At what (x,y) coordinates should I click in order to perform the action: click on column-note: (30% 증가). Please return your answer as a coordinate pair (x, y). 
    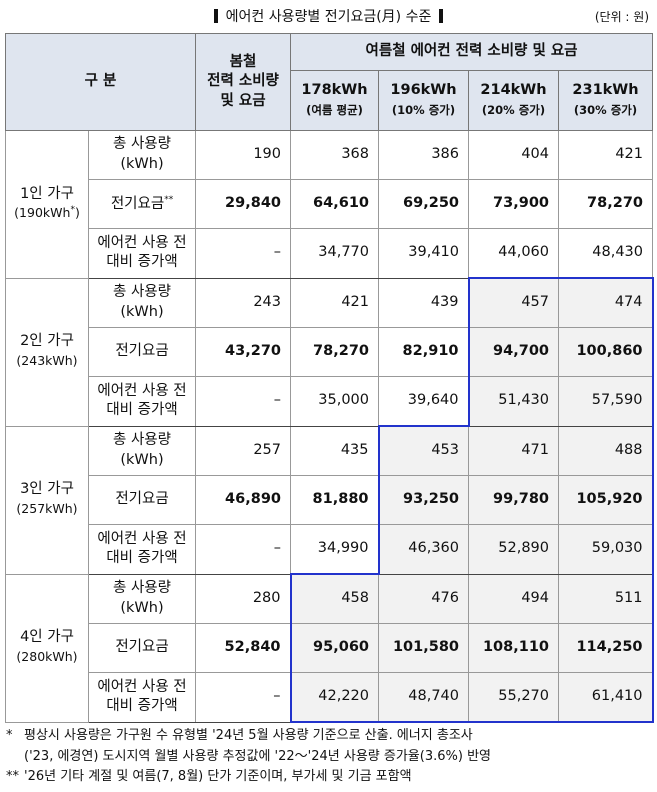
    Looking at the image, I should click on (605, 109).